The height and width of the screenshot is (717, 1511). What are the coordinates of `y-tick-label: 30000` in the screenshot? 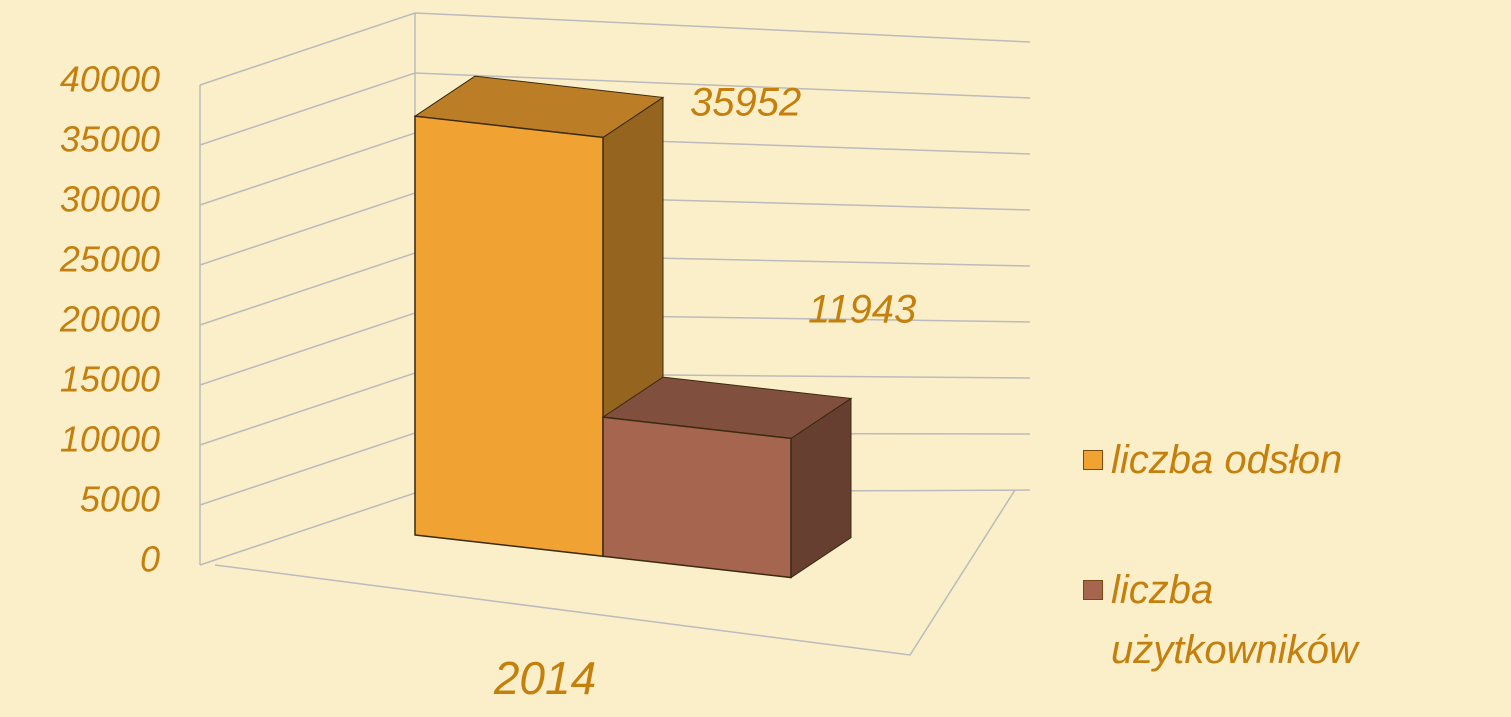 It's located at (110, 199).